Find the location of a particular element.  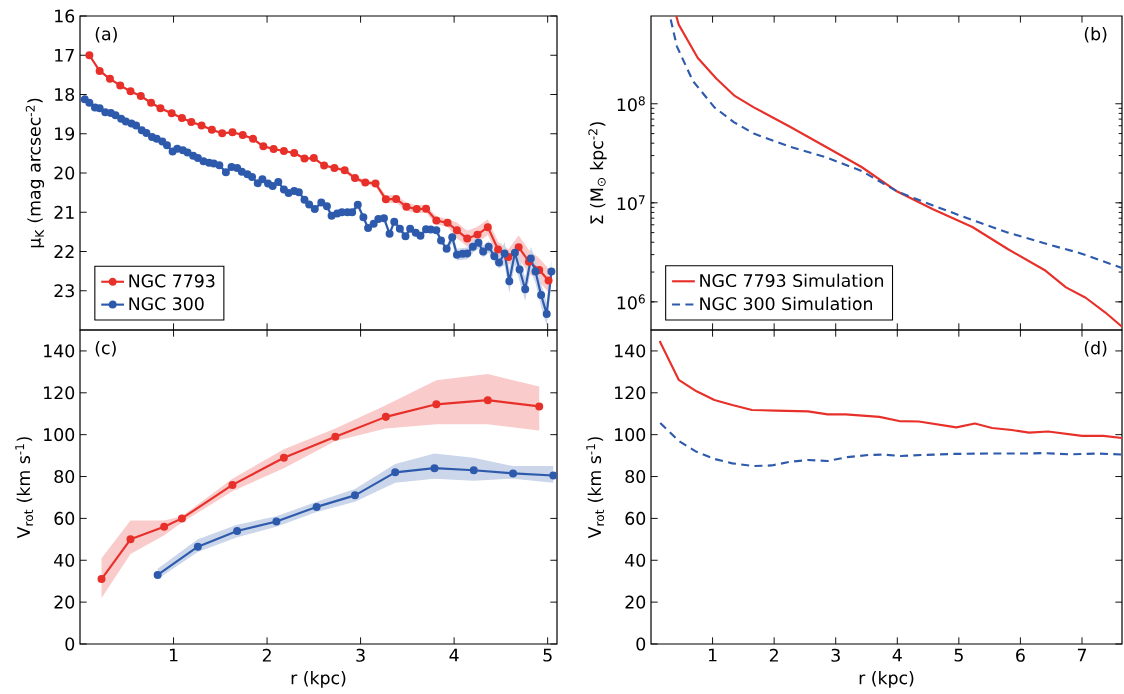

y-tick-label: 21 is located at coordinates (64, 212).